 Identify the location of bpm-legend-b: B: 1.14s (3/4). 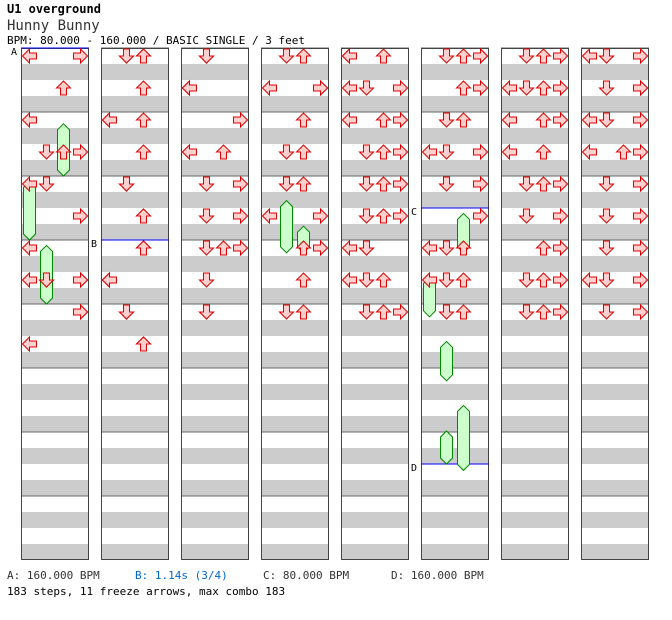
(181, 575).